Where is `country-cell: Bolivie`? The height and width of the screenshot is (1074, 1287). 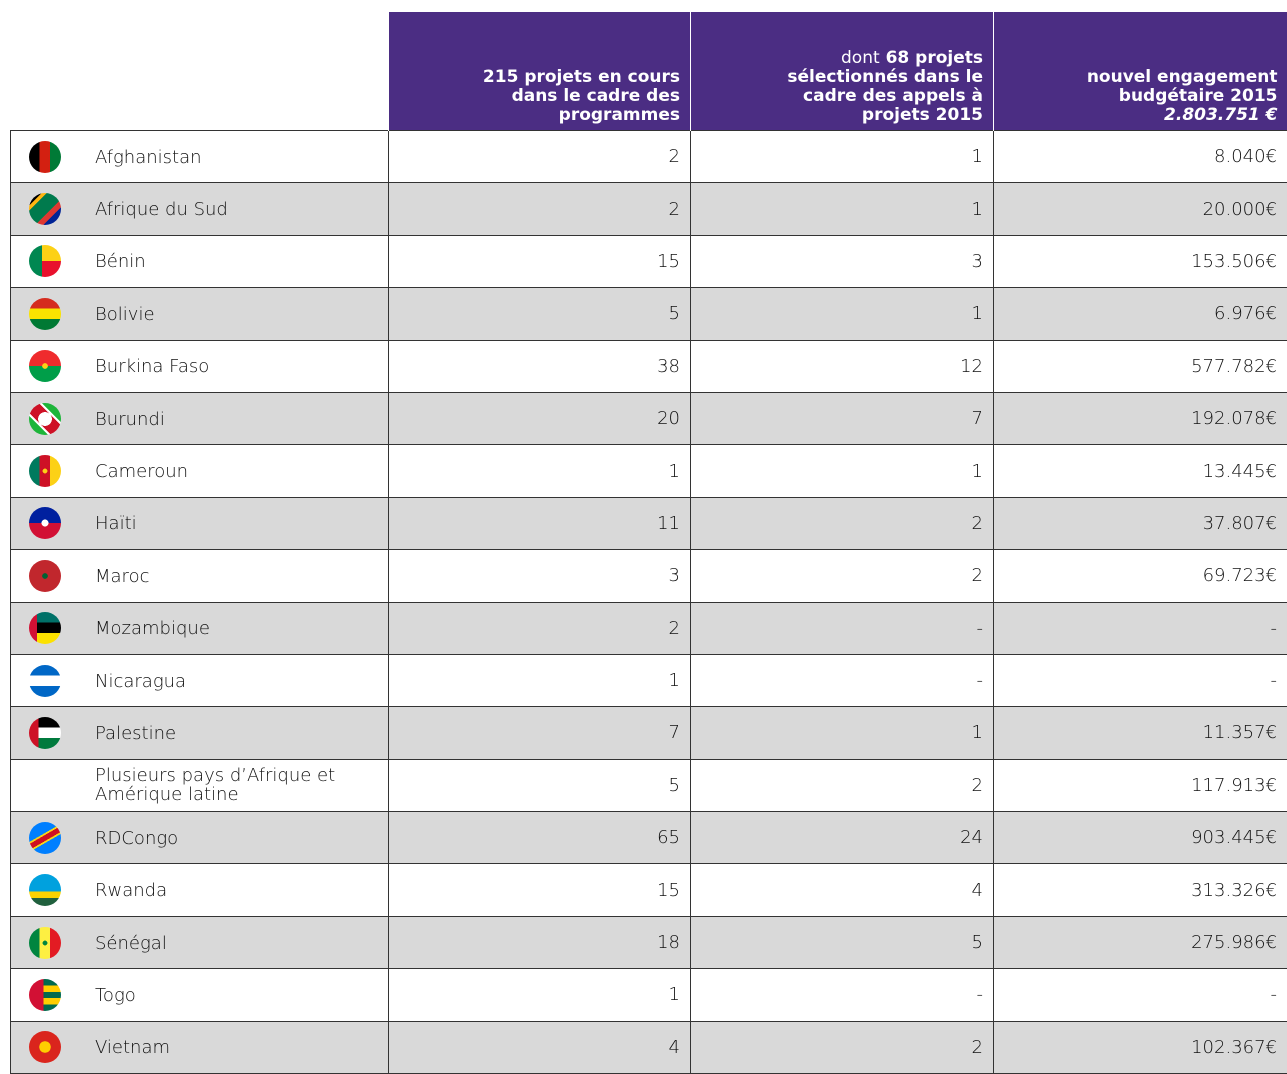 country-cell: Bolivie is located at coordinates (200, 314).